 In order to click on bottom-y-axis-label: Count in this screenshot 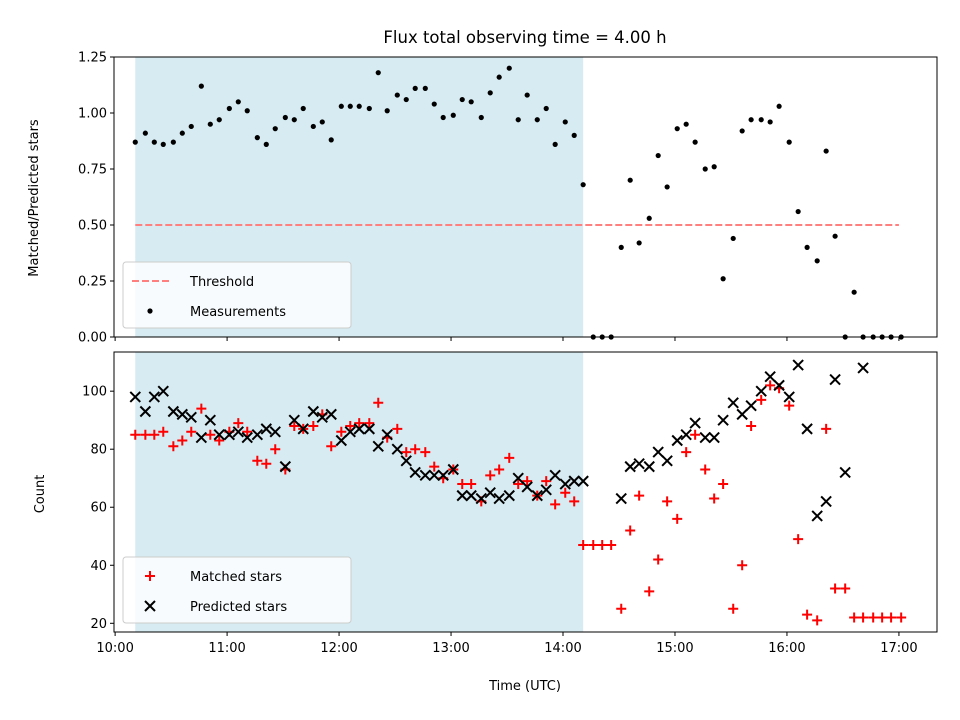, I will do `click(40, 494)`.